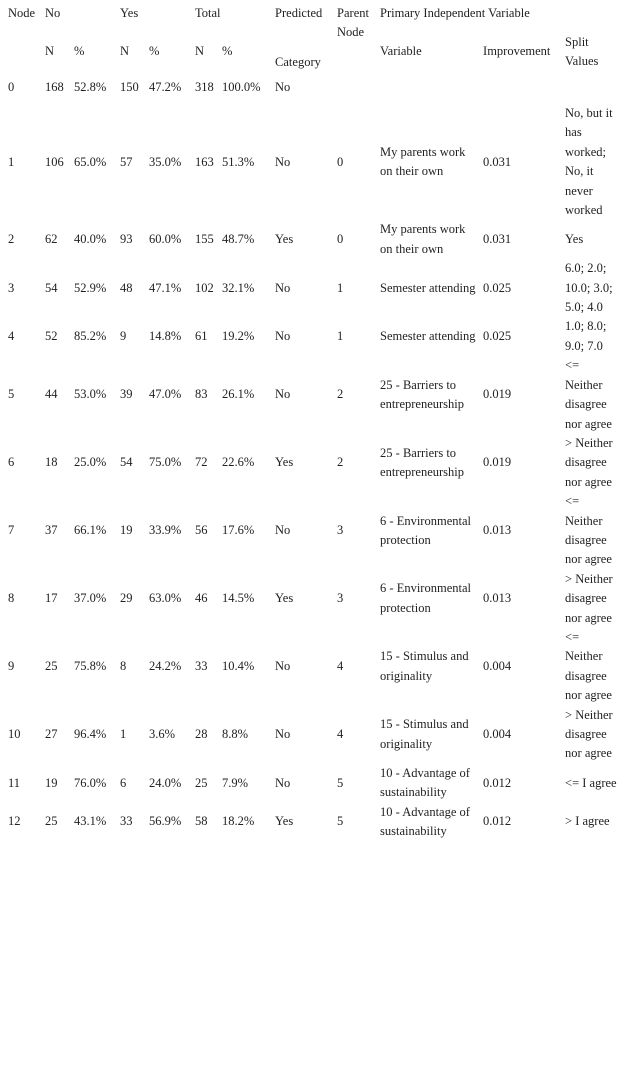  I want to click on cell-no-pct: 37.0%, so click(90, 598).